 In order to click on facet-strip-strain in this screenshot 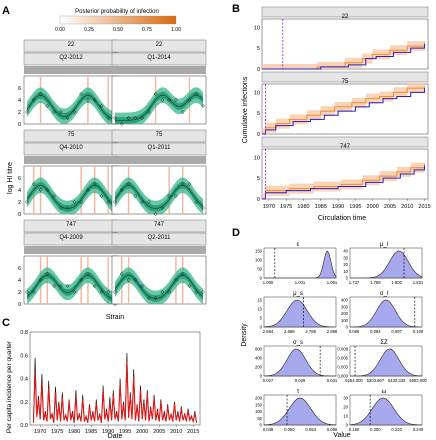, I will do `click(159, 239)`.